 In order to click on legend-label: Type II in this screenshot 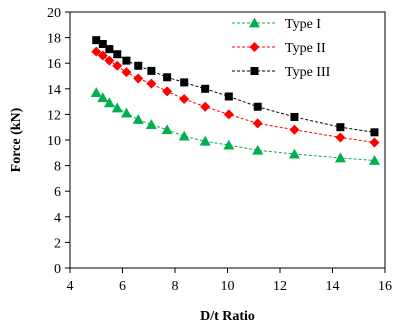, I will do `click(305, 48)`.